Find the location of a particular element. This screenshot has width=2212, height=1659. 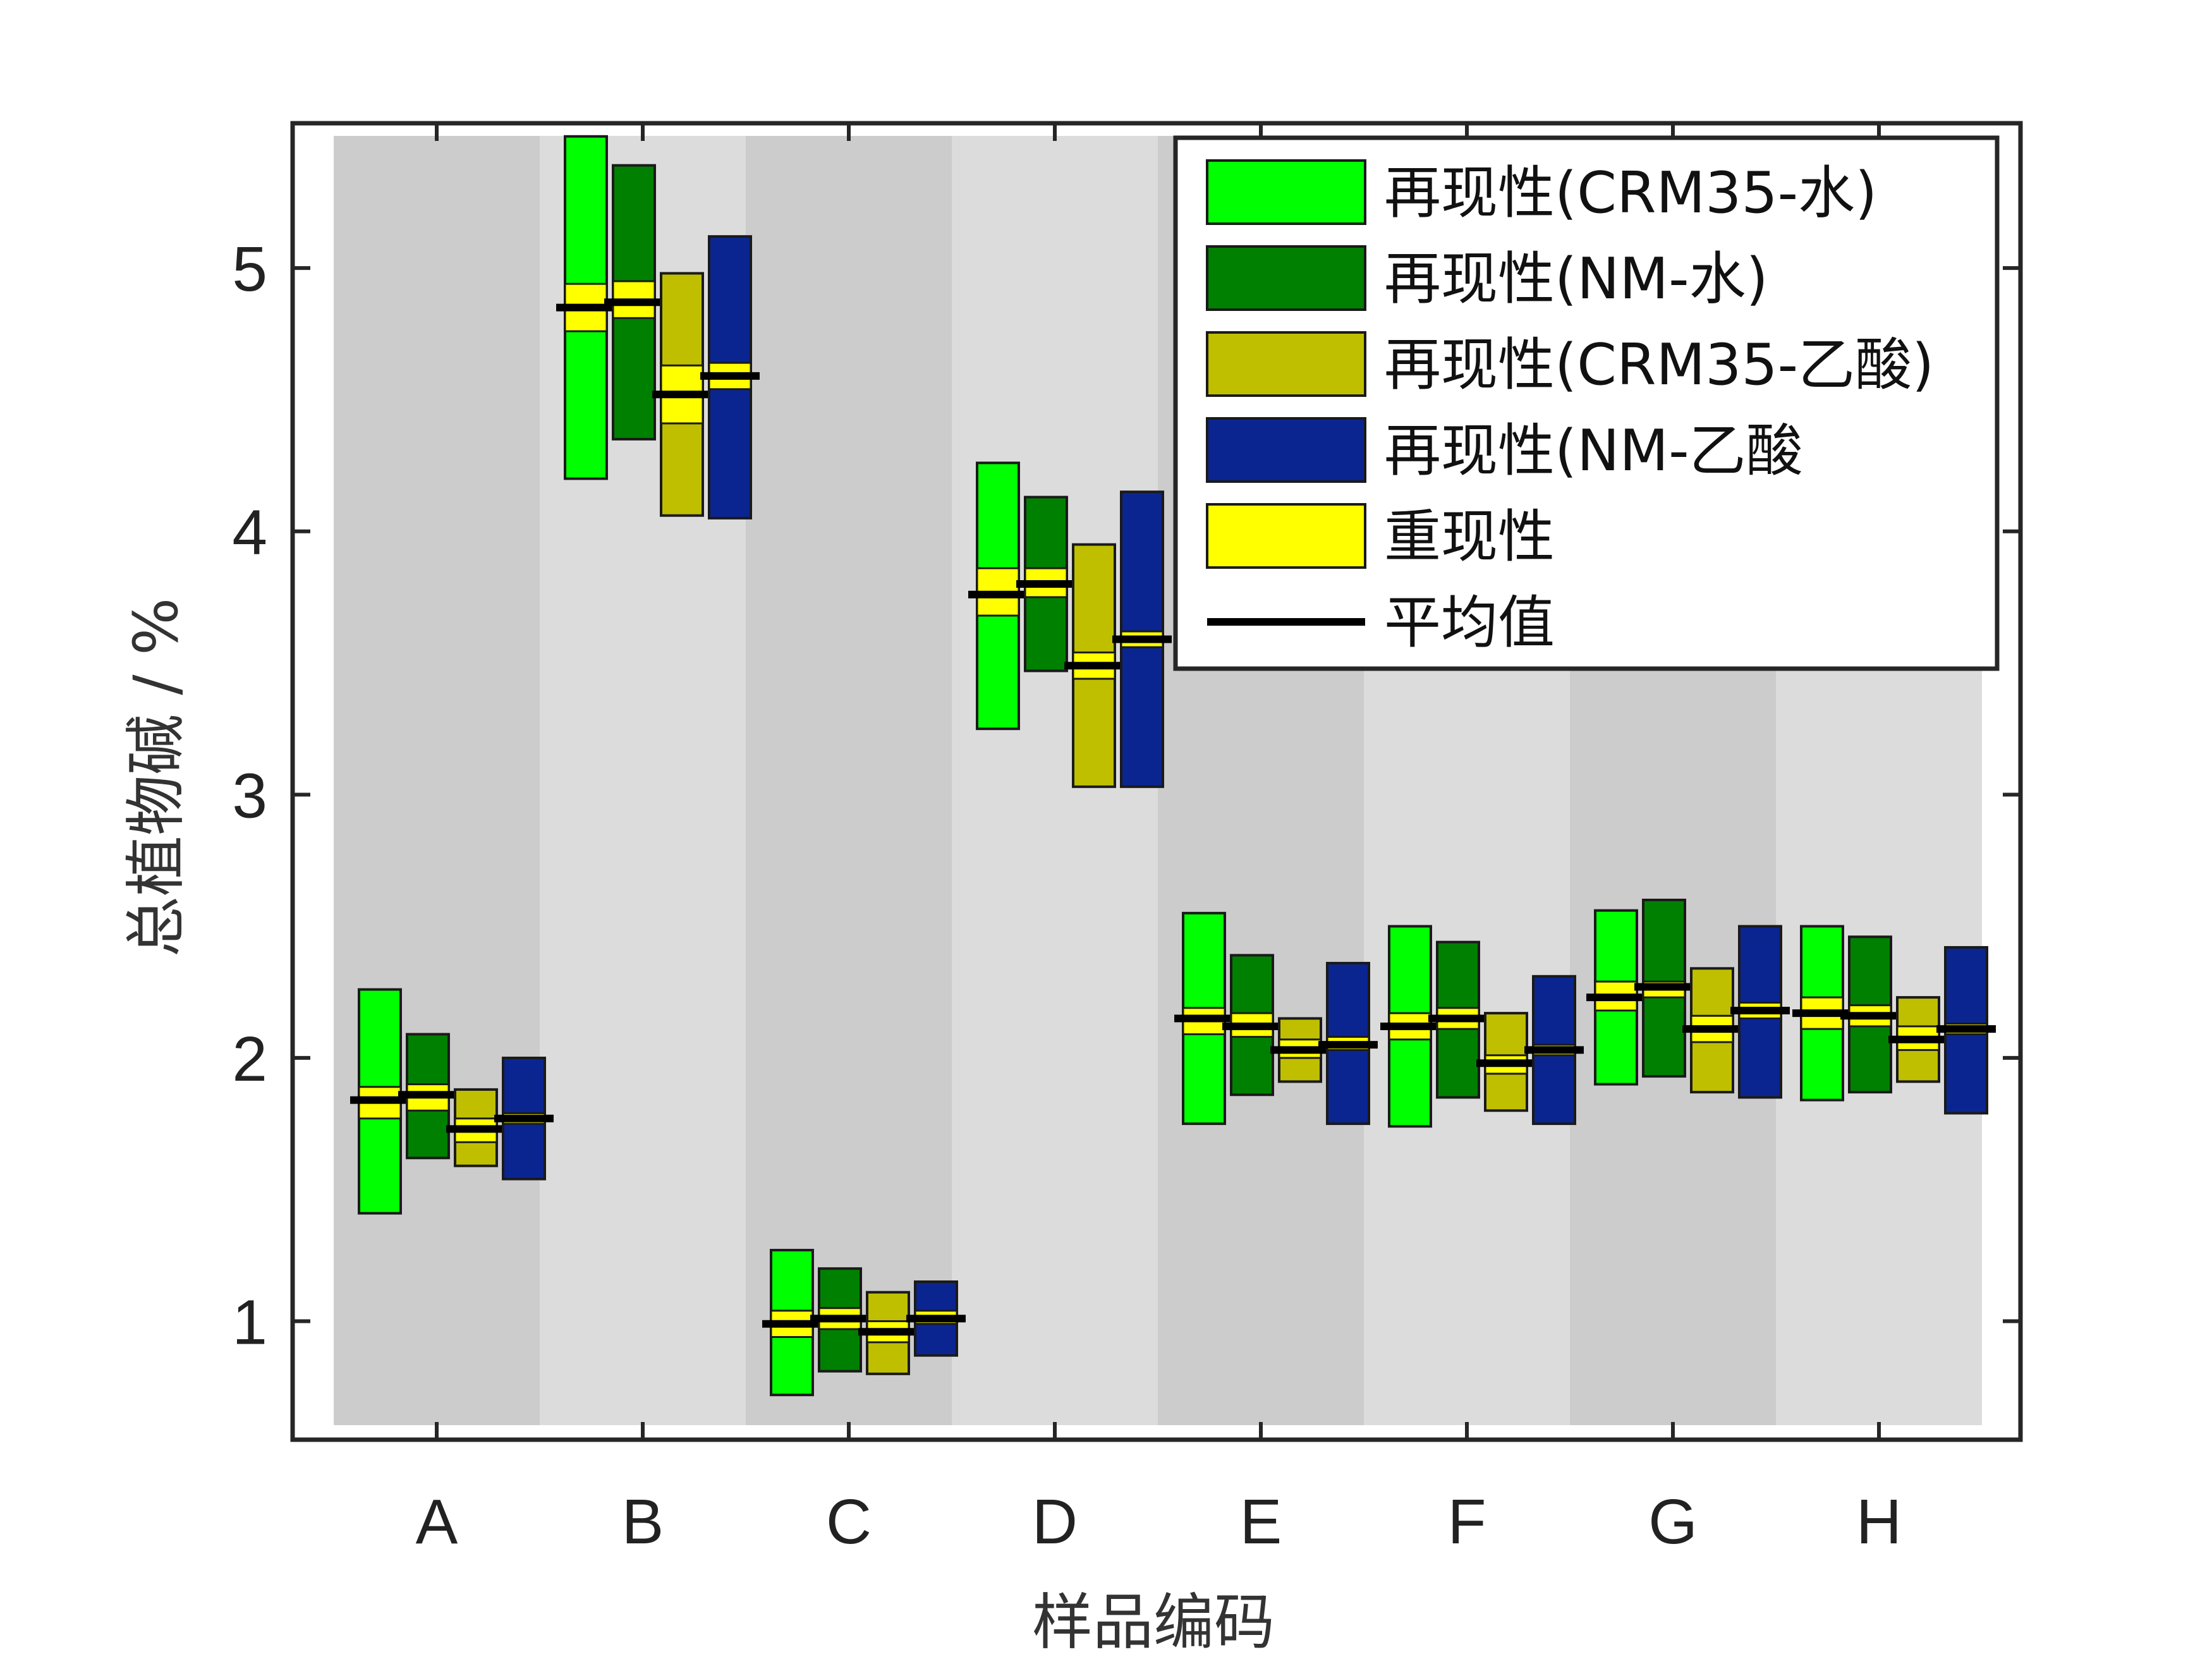

x-axis-label: 样品编码 is located at coordinates (1153, 1622).